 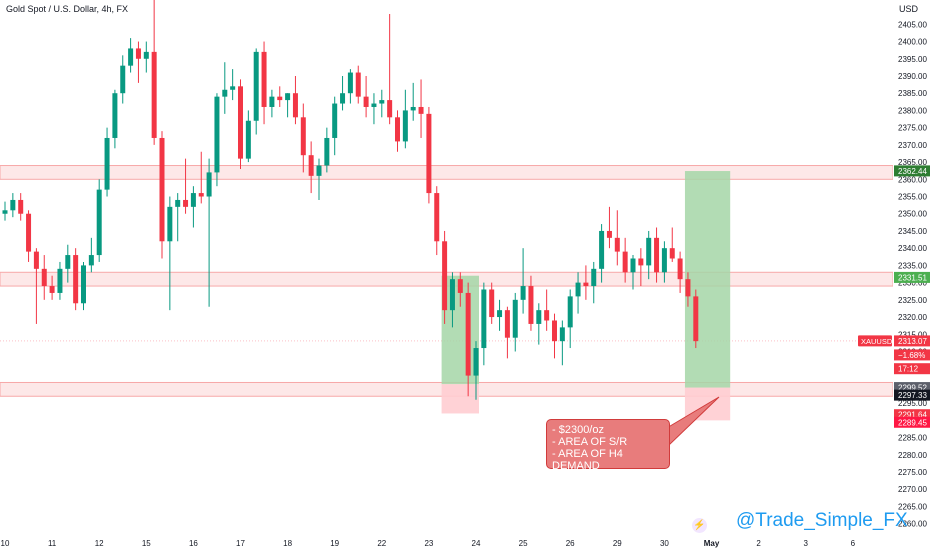 I want to click on price-badge-label: 2291.64, so click(x=912, y=415).